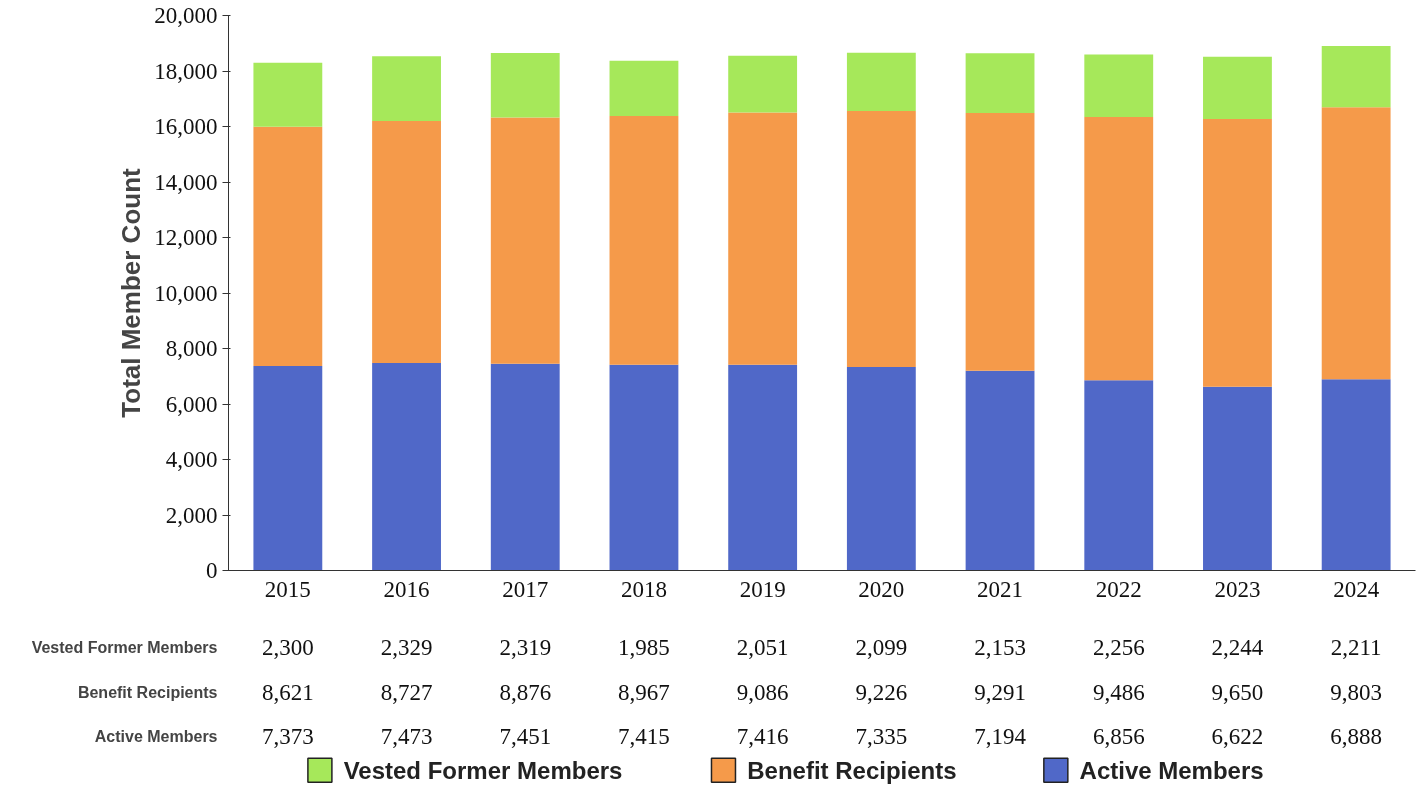  What do you see at coordinates (1118, 589) in the screenshot?
I see `x-tick-label: 2022` at bounding box center [1118, 589].